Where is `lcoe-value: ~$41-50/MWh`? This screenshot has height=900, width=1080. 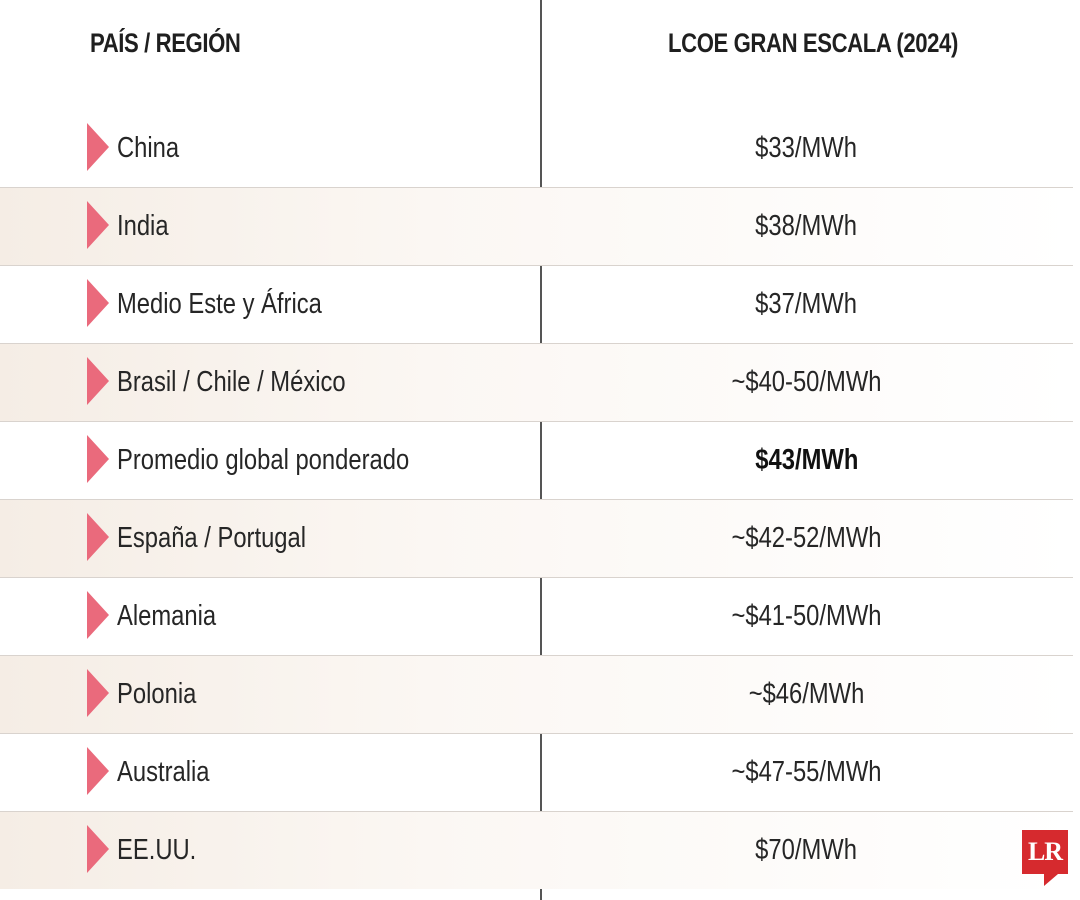
lcoe-value: ~$41-50/MWh is located at coordinates (806, 616).